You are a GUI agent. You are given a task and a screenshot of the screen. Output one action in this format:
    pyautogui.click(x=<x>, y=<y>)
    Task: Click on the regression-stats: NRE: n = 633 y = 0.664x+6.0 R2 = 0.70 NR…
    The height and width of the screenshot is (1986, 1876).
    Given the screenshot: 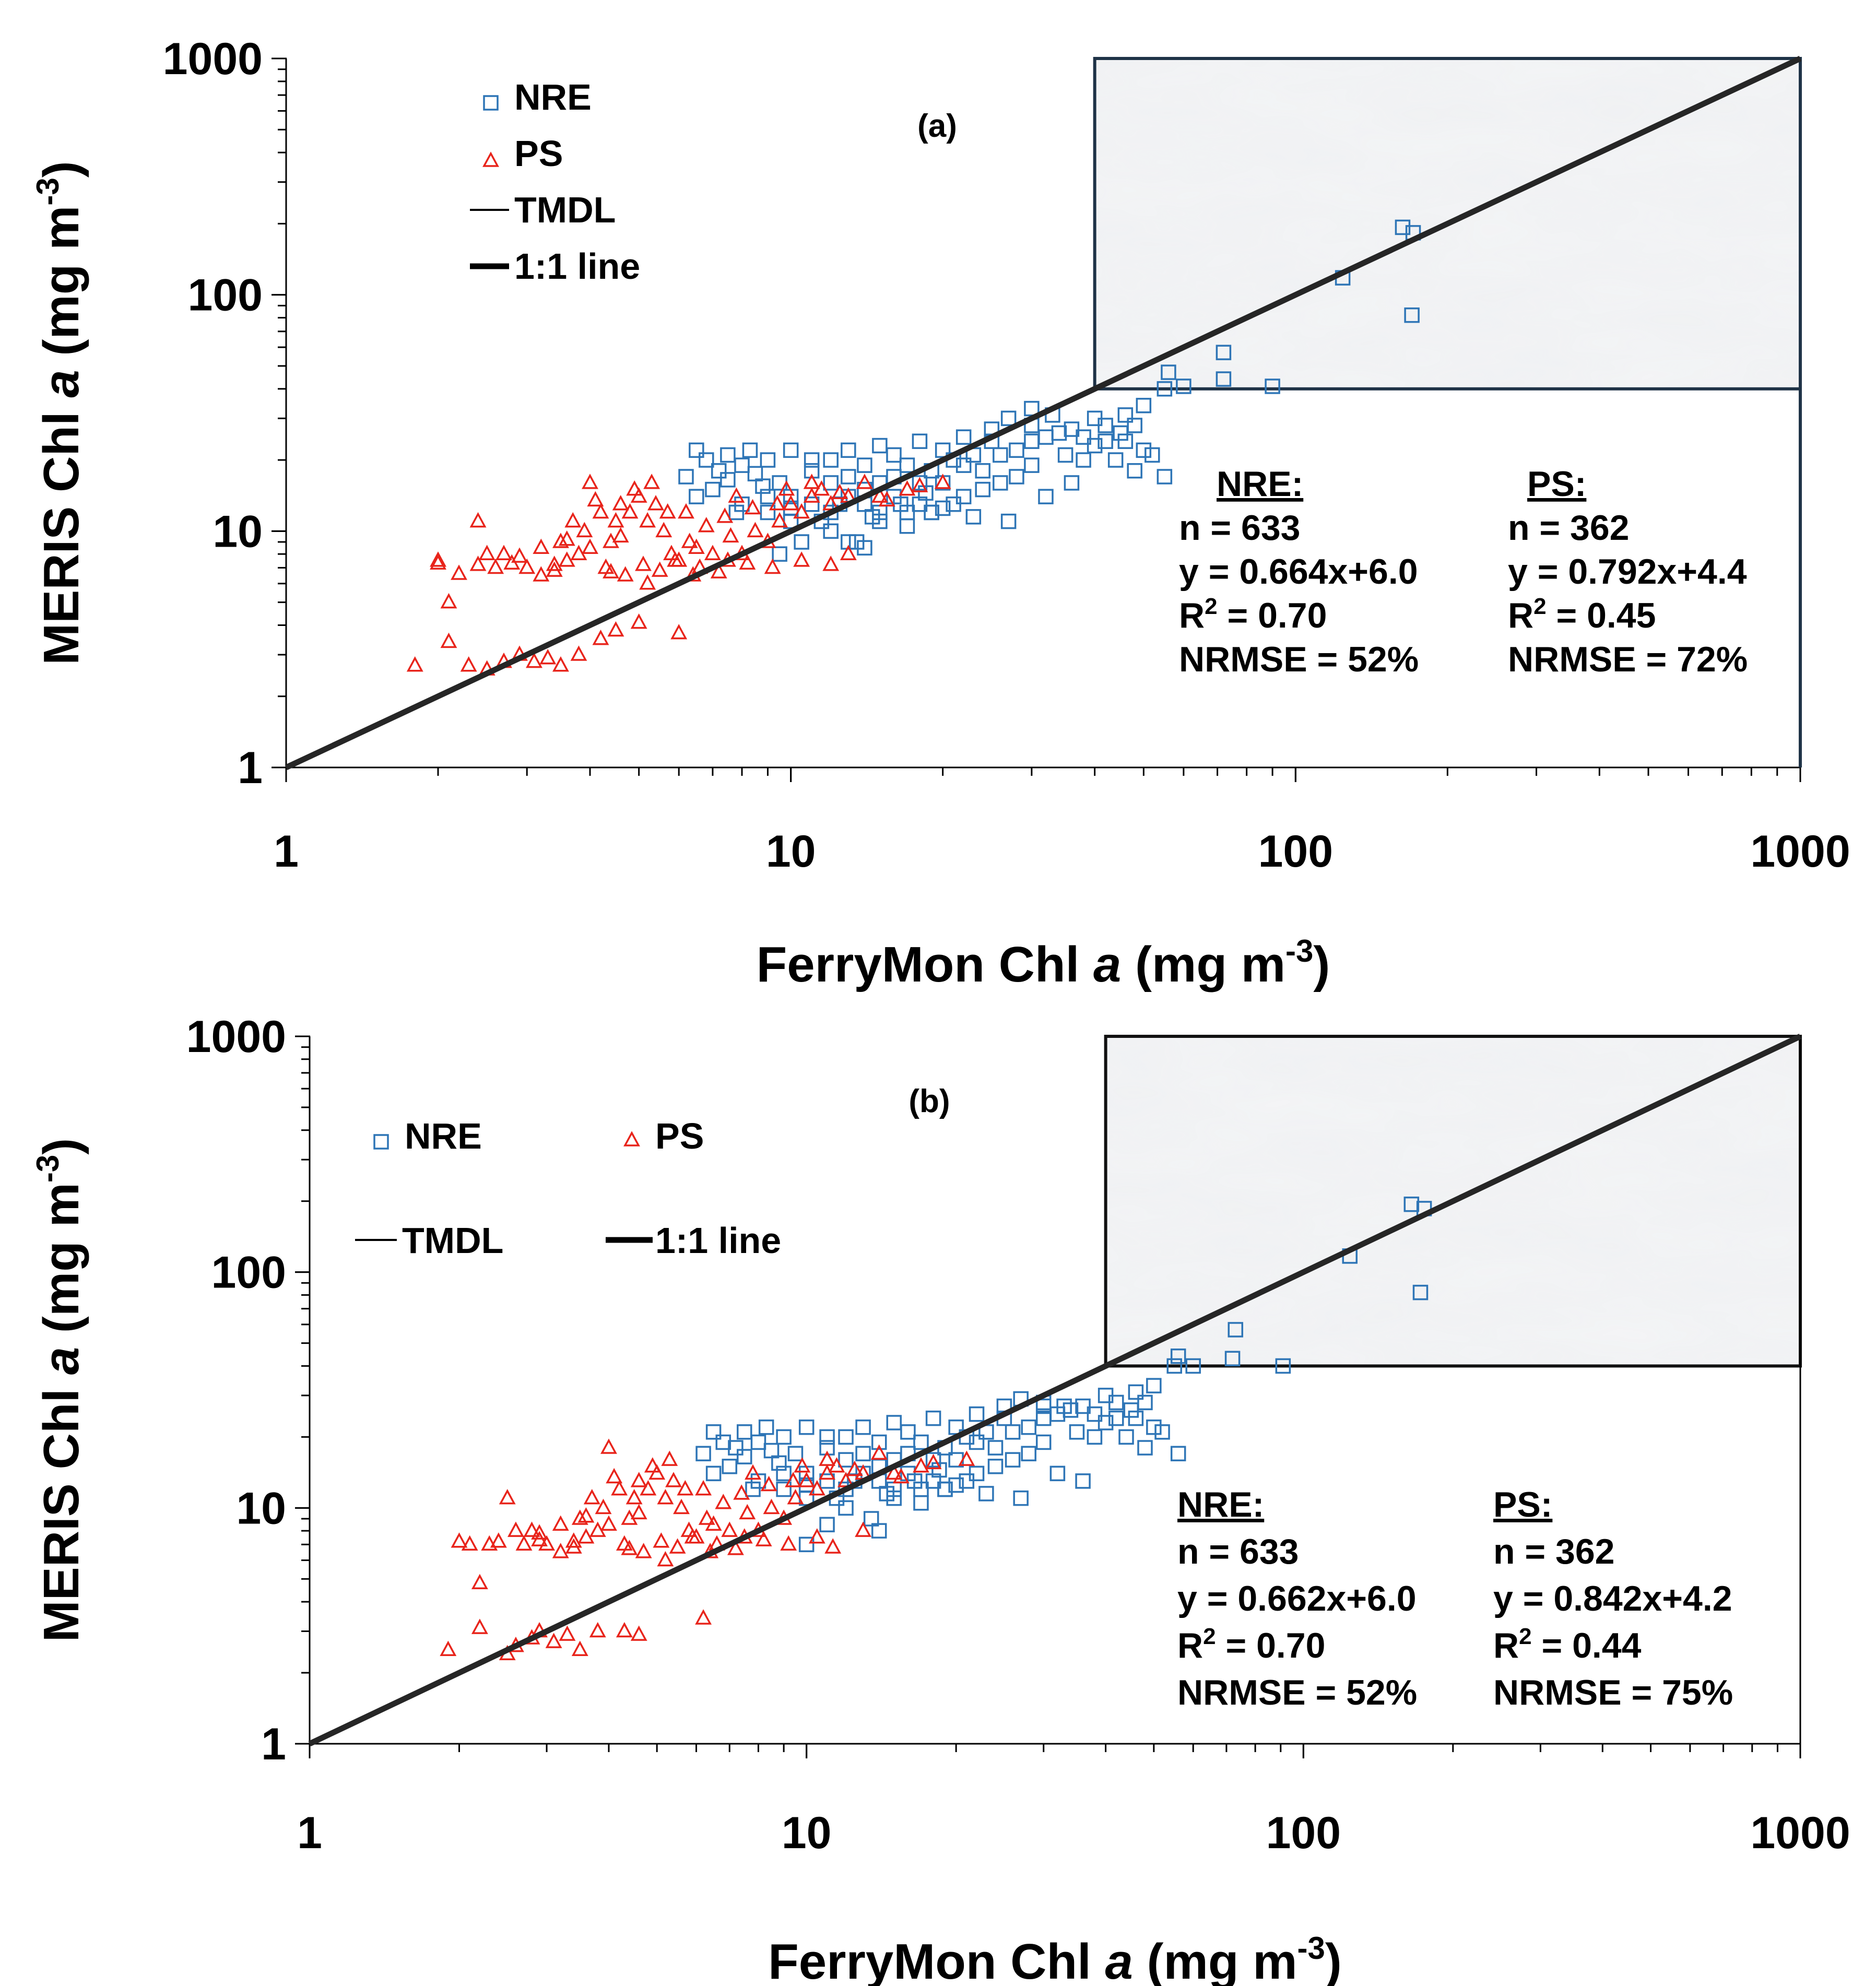 What is the action you would take?
    pyautogui.click(x=1463, y=571)
    